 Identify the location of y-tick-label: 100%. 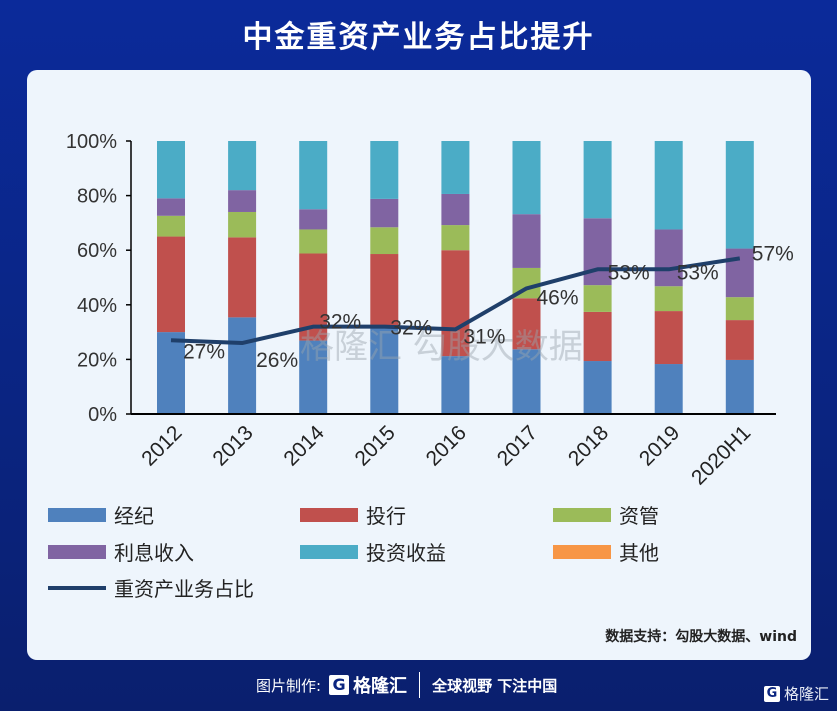
(91, 142).